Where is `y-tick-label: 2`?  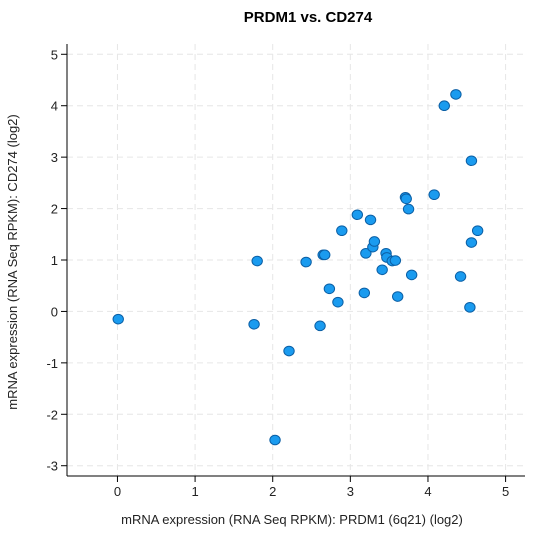 y-tick-label: 2 is located at coordinates (54, 209).